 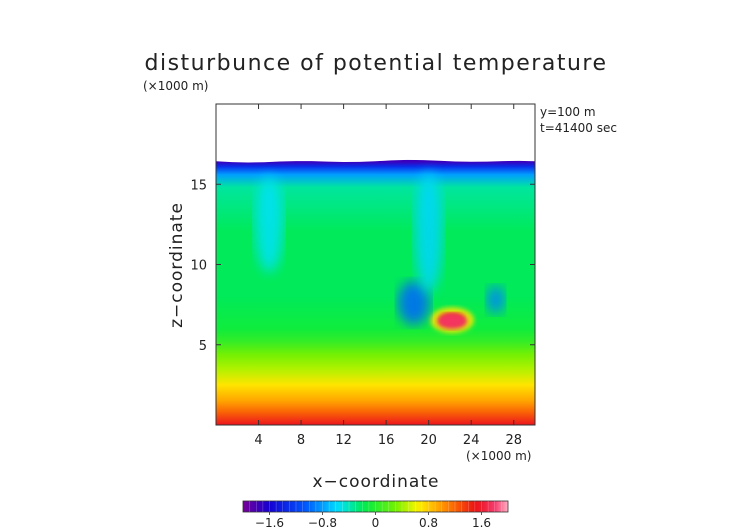 I want to click on colorbar-tick-label: 0.8, so click(x=428, y=523).